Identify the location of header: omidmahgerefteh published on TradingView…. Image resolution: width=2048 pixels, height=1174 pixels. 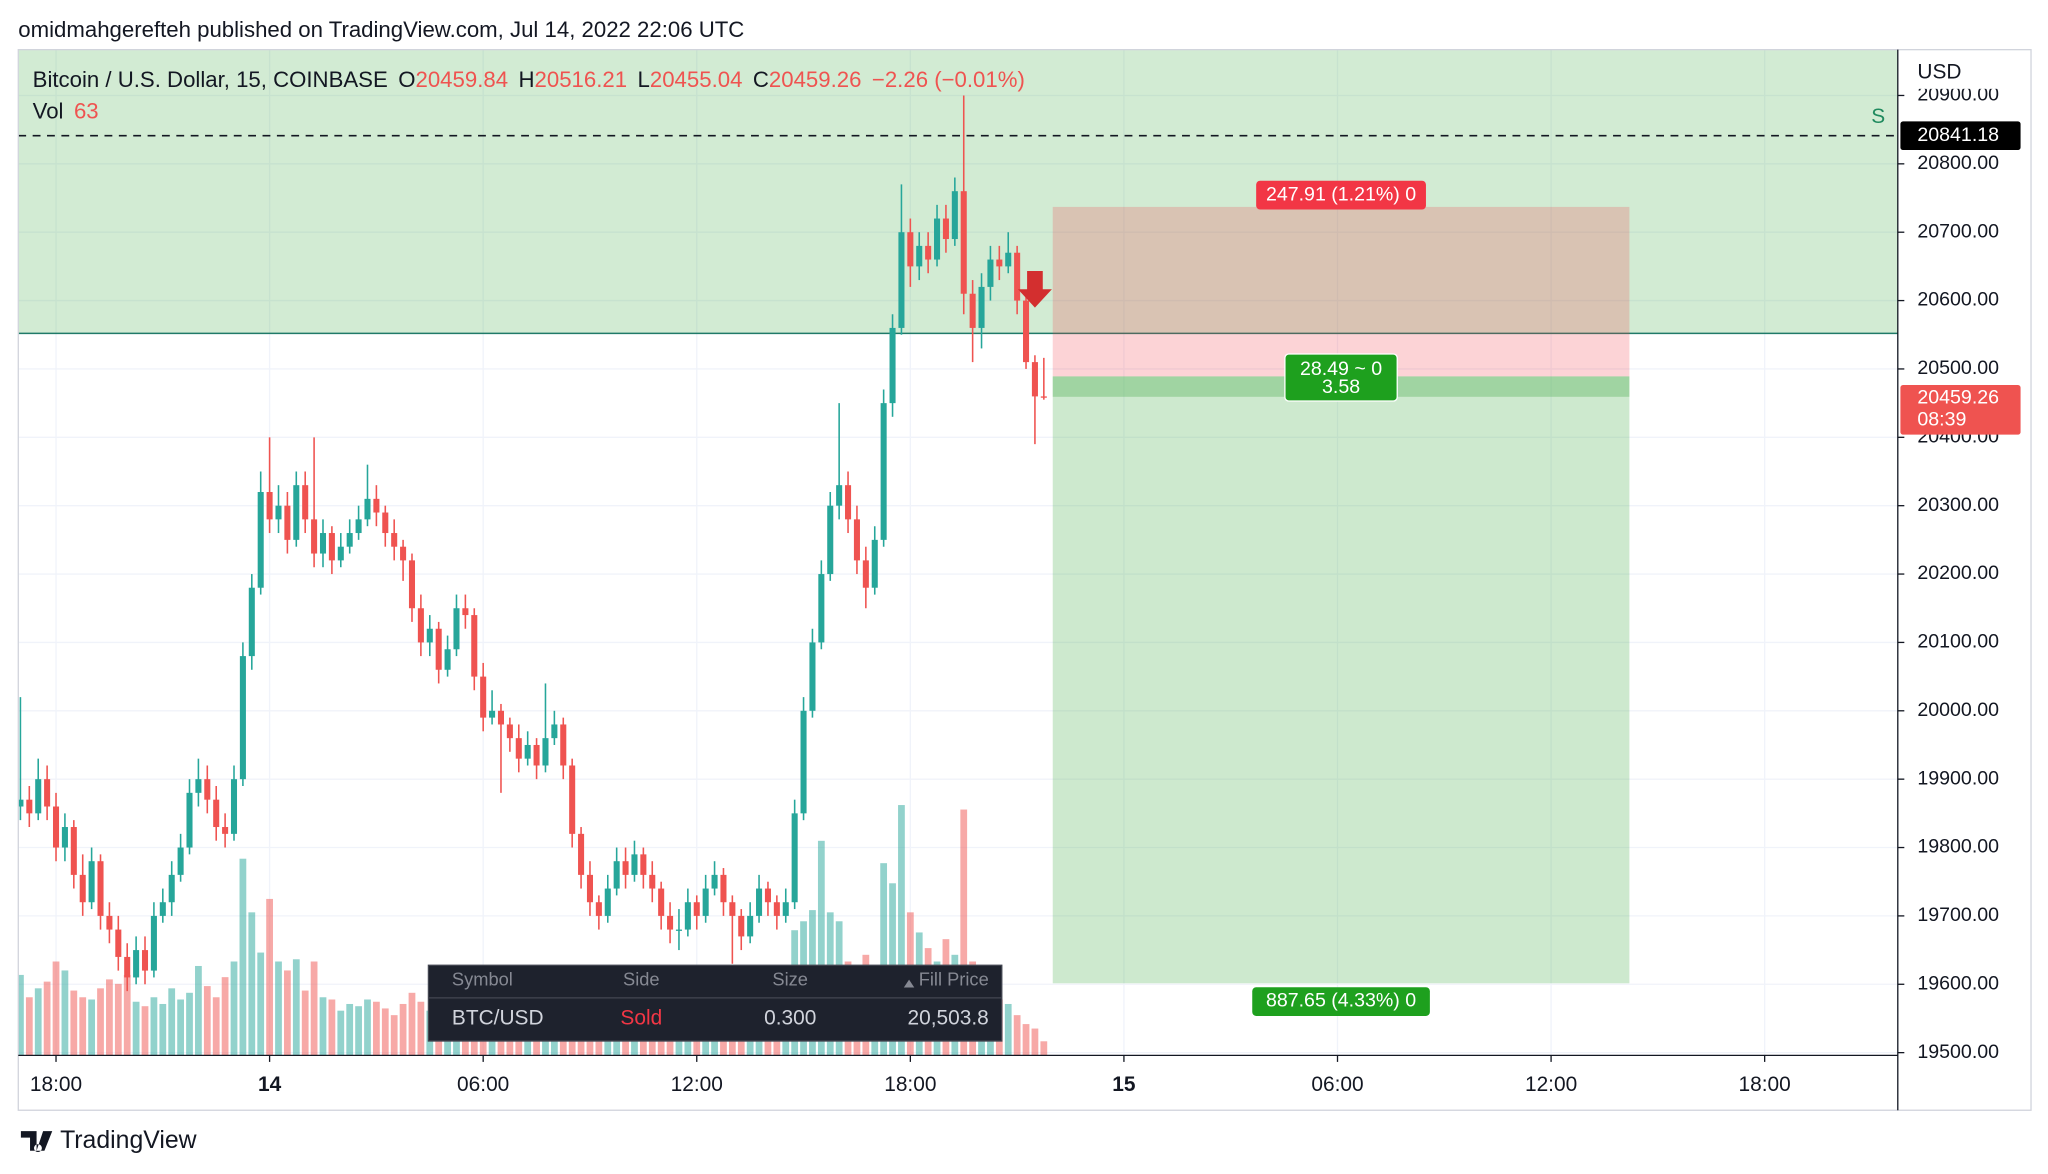
(381, 29).